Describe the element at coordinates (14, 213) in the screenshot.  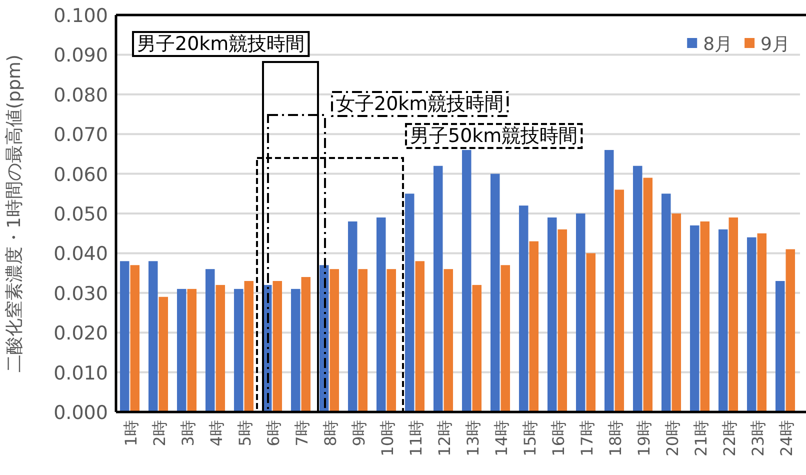
I see `y-axis-title: 二酸化窒素濃度・1時間の最高値(ppm)` at that location.